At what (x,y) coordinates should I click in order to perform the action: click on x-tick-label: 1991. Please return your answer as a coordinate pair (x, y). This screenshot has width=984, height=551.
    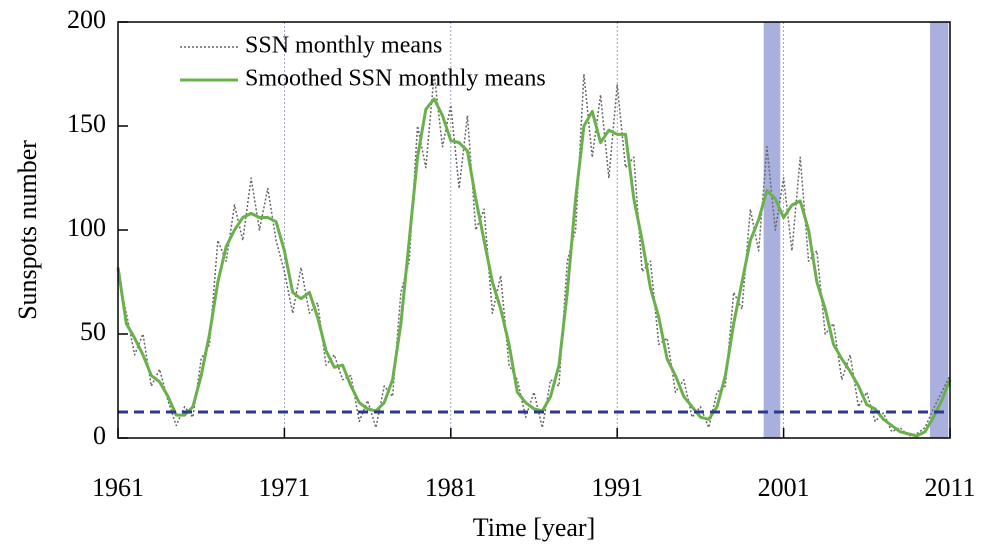
    Looking at the image, I should click on (617, 487).